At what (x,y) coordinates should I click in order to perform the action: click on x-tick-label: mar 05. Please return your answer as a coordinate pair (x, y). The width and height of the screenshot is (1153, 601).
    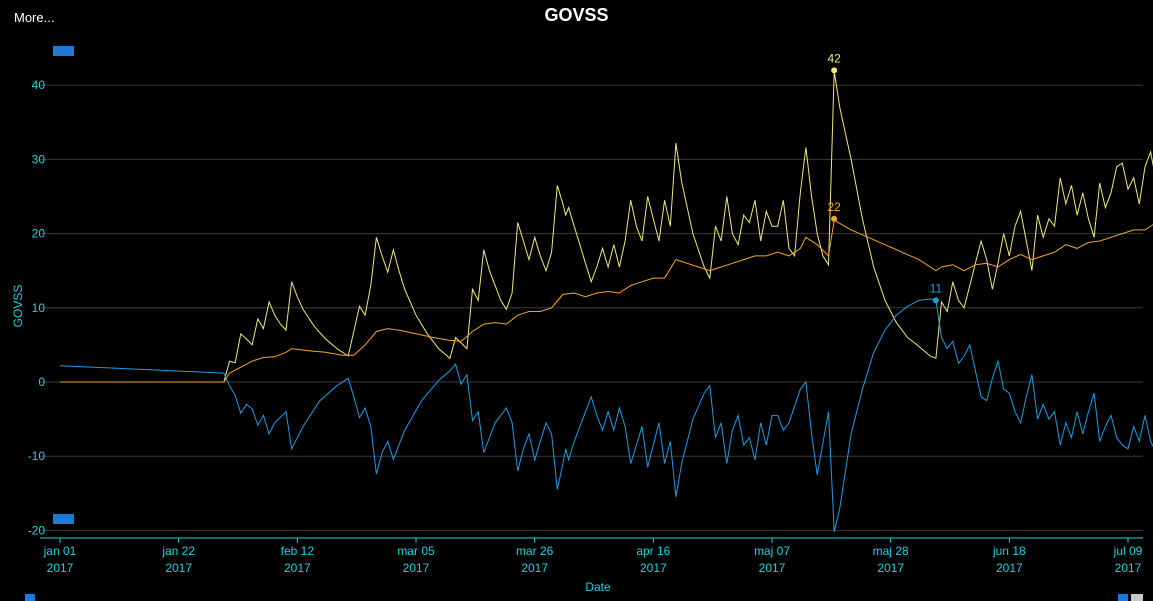
    Looking at the image, I should click on (416, 551).